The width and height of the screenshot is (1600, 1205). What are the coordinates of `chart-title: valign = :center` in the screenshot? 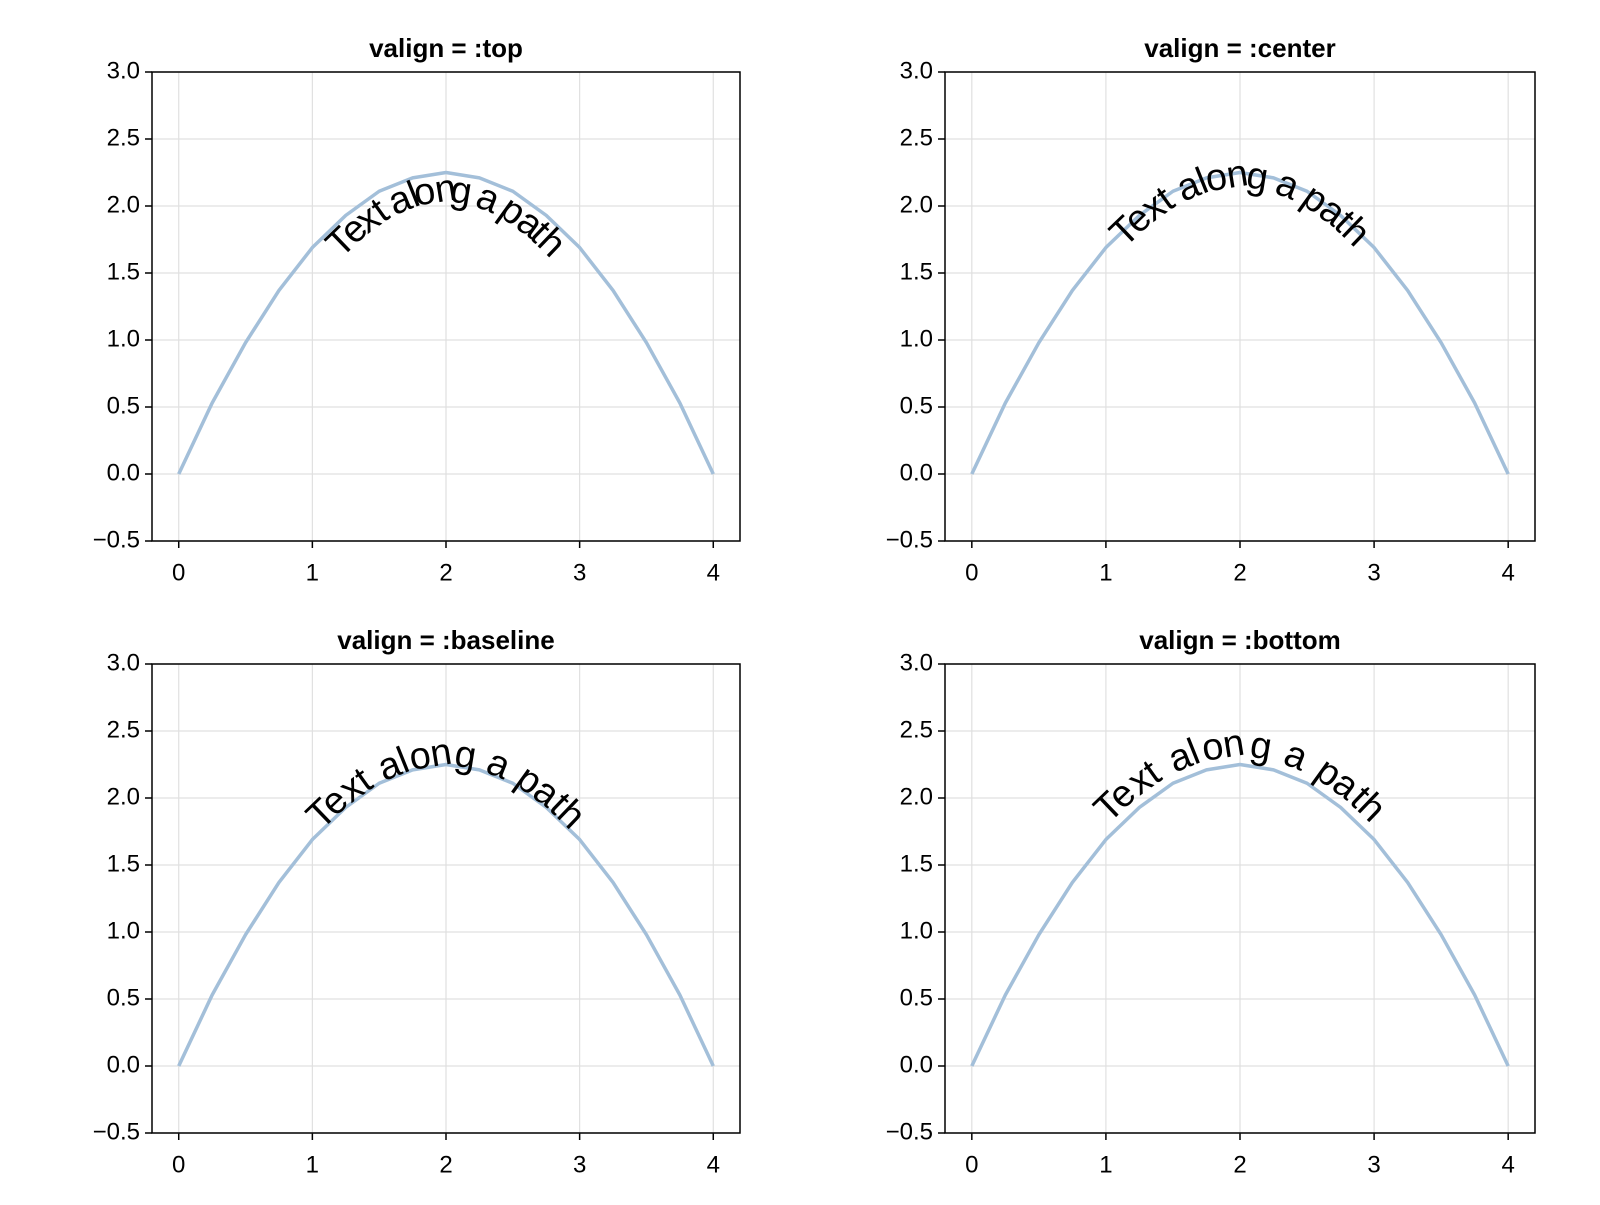 It's located at (1239, 48).